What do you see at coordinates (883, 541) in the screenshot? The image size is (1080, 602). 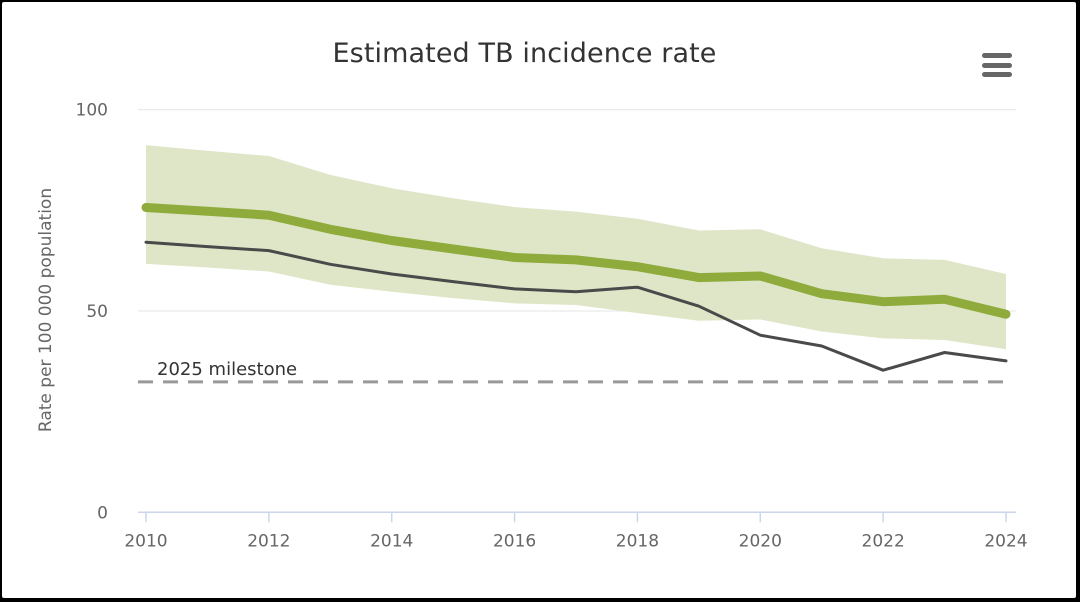 I see `x-tick-label: 2022` at bounding box center [883, 541].